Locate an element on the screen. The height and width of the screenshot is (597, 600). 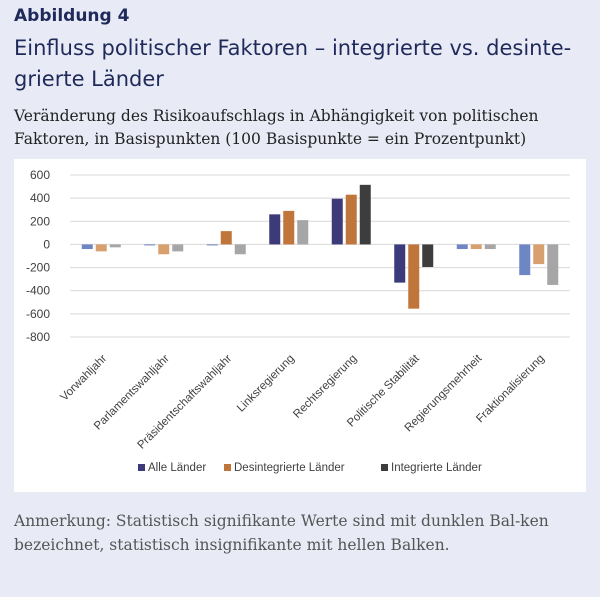
y-tick-label: -600 is located at coordinates (38, 314).